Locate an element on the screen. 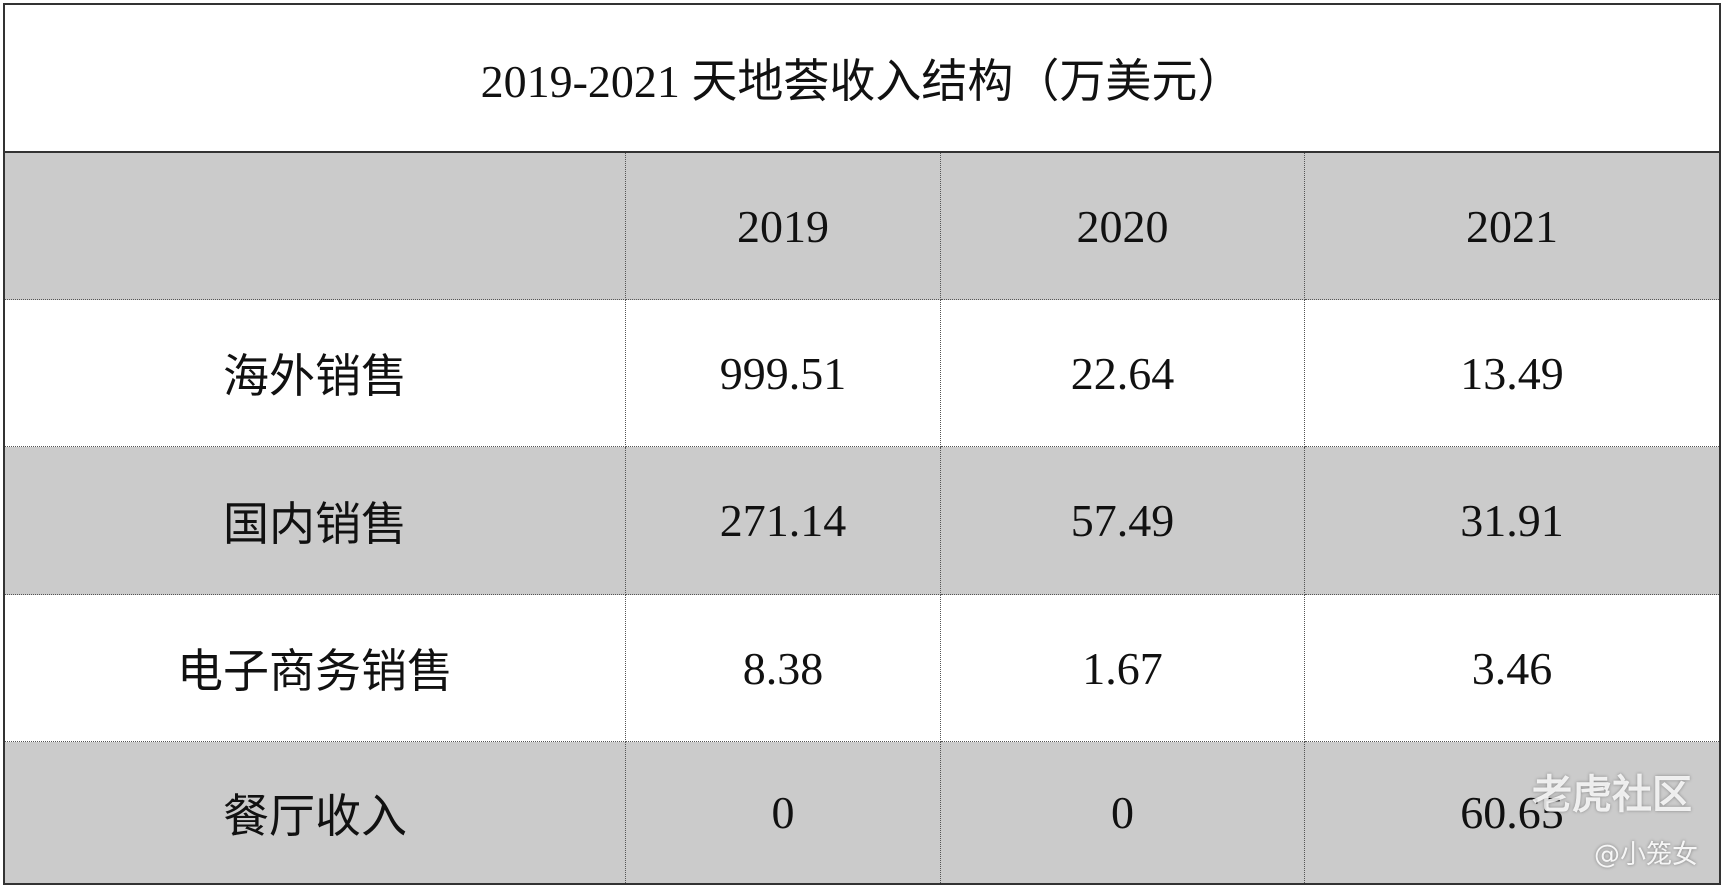 The width and height of the screenshot is (1728, 890). table-cell: 1.67 is located at coordinates (1123, 668).